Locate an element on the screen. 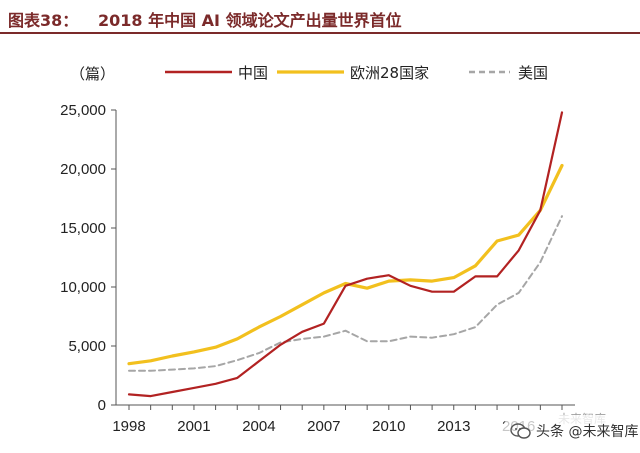  legend-label: 欧洲28国家 is located at coordinates (389, 73).